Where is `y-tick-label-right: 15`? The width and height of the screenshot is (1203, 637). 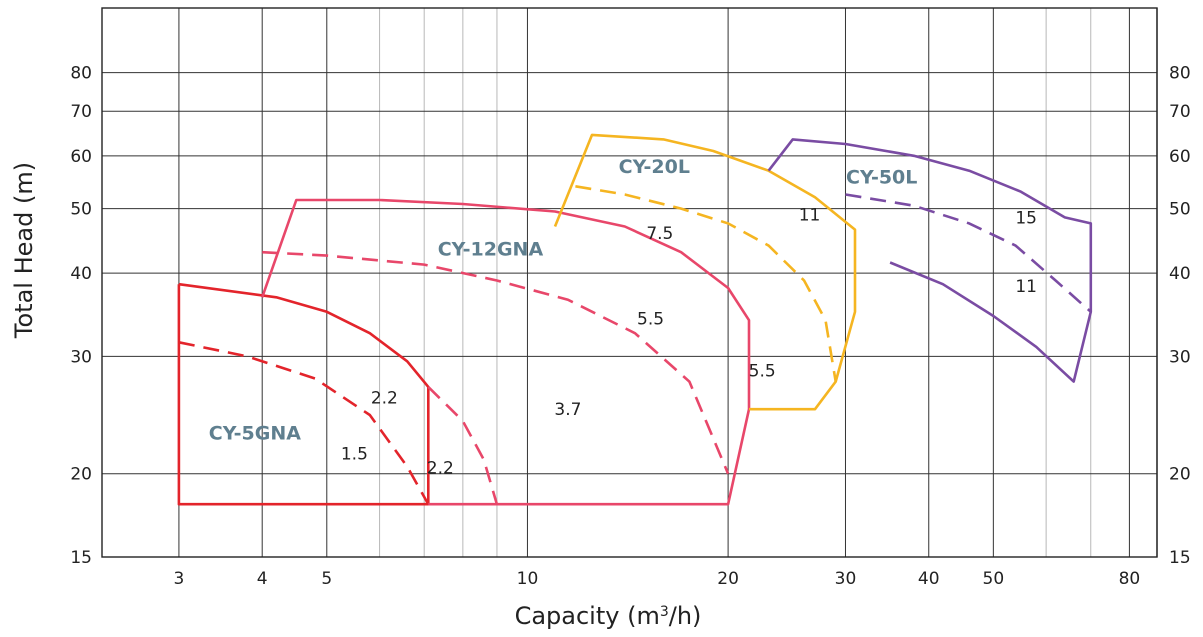 y-tick-label-right: 15 is located at coordinates (1180, 558).